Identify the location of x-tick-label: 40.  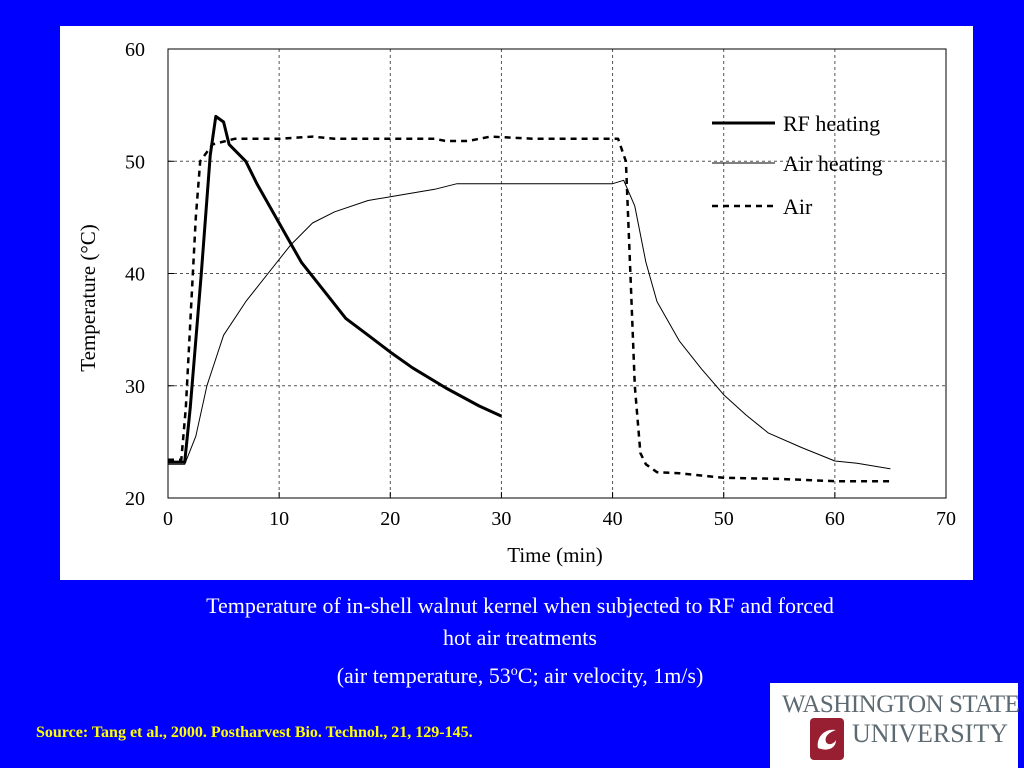
(613, 519).